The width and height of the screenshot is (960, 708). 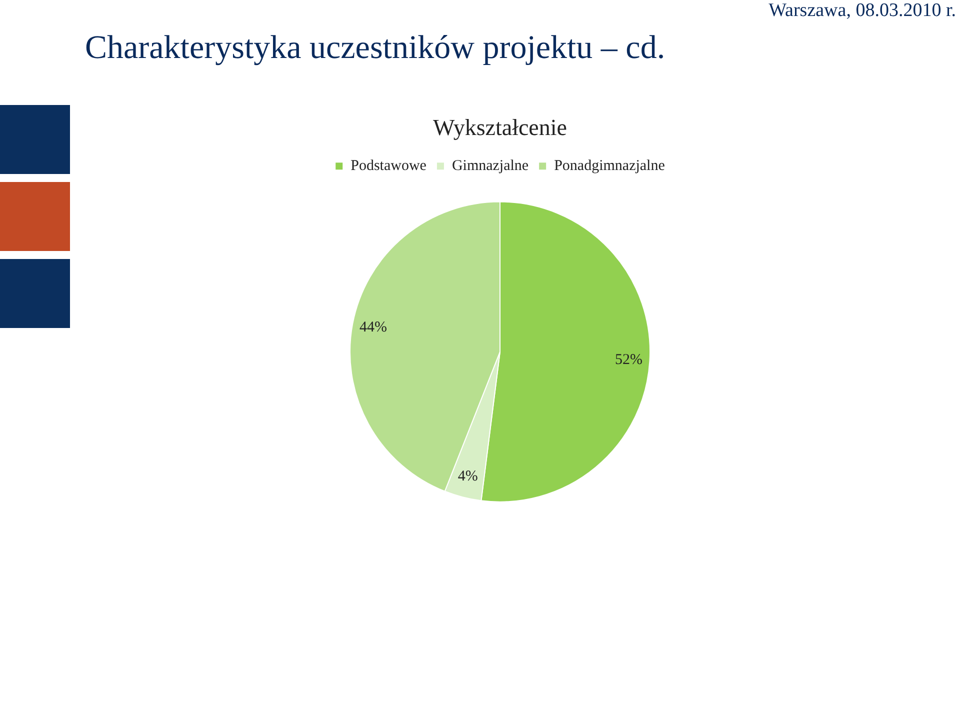 What do you see at coordinates (500, 127) in the screenshot?
I see `chart-title: Wykształcenie` at bounding box center [500, 127].